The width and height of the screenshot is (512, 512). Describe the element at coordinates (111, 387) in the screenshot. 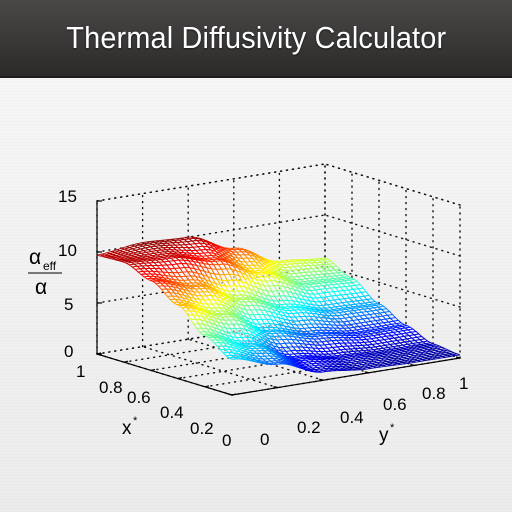

I see `x-tick-label: 0.8` at that location.